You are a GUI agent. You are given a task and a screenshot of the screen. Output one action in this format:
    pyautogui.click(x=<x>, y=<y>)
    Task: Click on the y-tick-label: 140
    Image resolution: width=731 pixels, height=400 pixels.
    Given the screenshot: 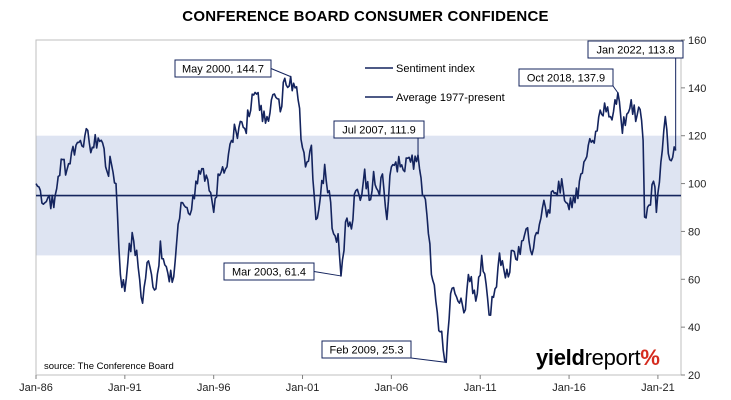 What is the action you would take?
    pyautogui.click(x=697, y=89)
    